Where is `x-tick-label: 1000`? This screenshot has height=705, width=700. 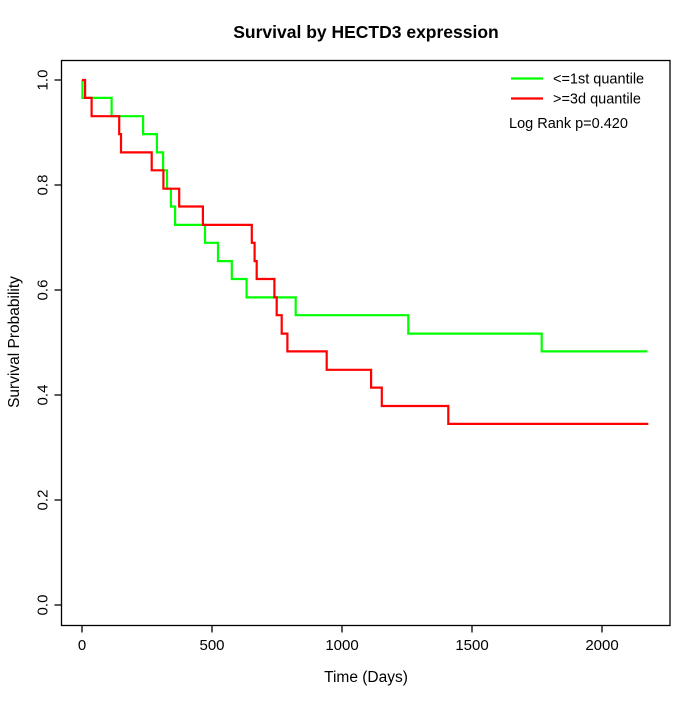
x-tick-label: 1000 is located at coordinates (341, 645).